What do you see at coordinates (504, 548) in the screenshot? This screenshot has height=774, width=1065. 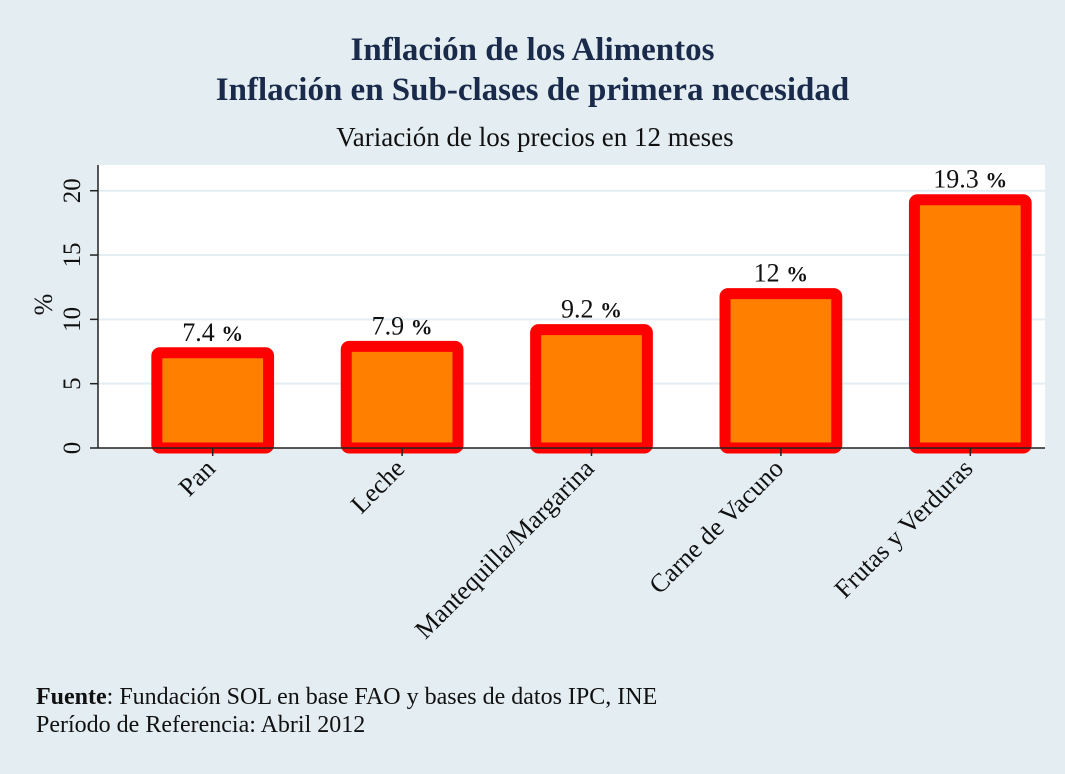 I see `x-tick-label: Mantequilla/Margarina` at bounding box center [504, 548].